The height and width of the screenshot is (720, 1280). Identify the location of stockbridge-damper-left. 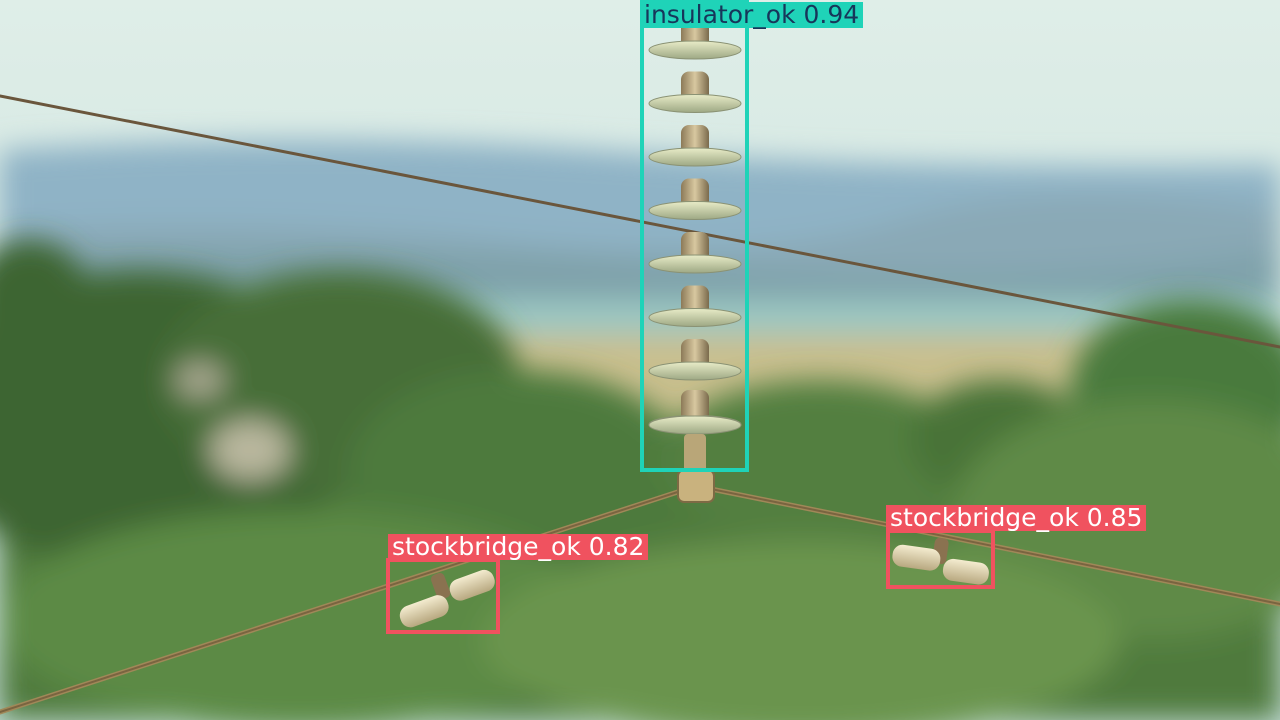
(447, 598).